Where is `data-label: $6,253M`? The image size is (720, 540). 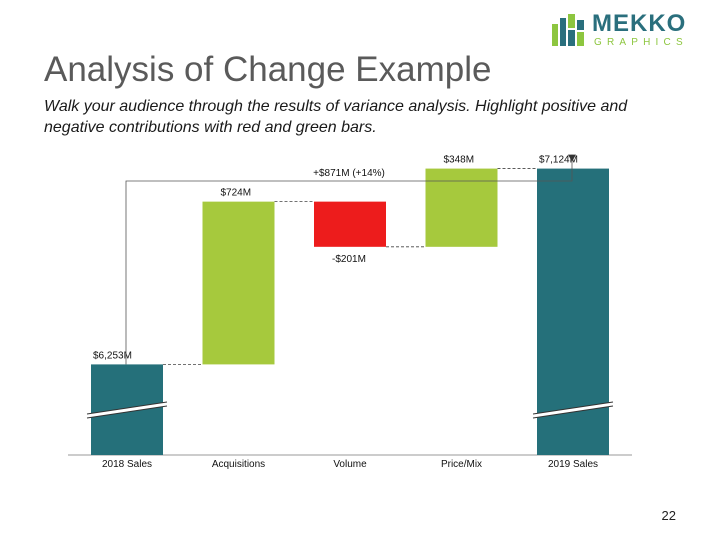 data-label: $6,253M is located at coordinates (112, 355).